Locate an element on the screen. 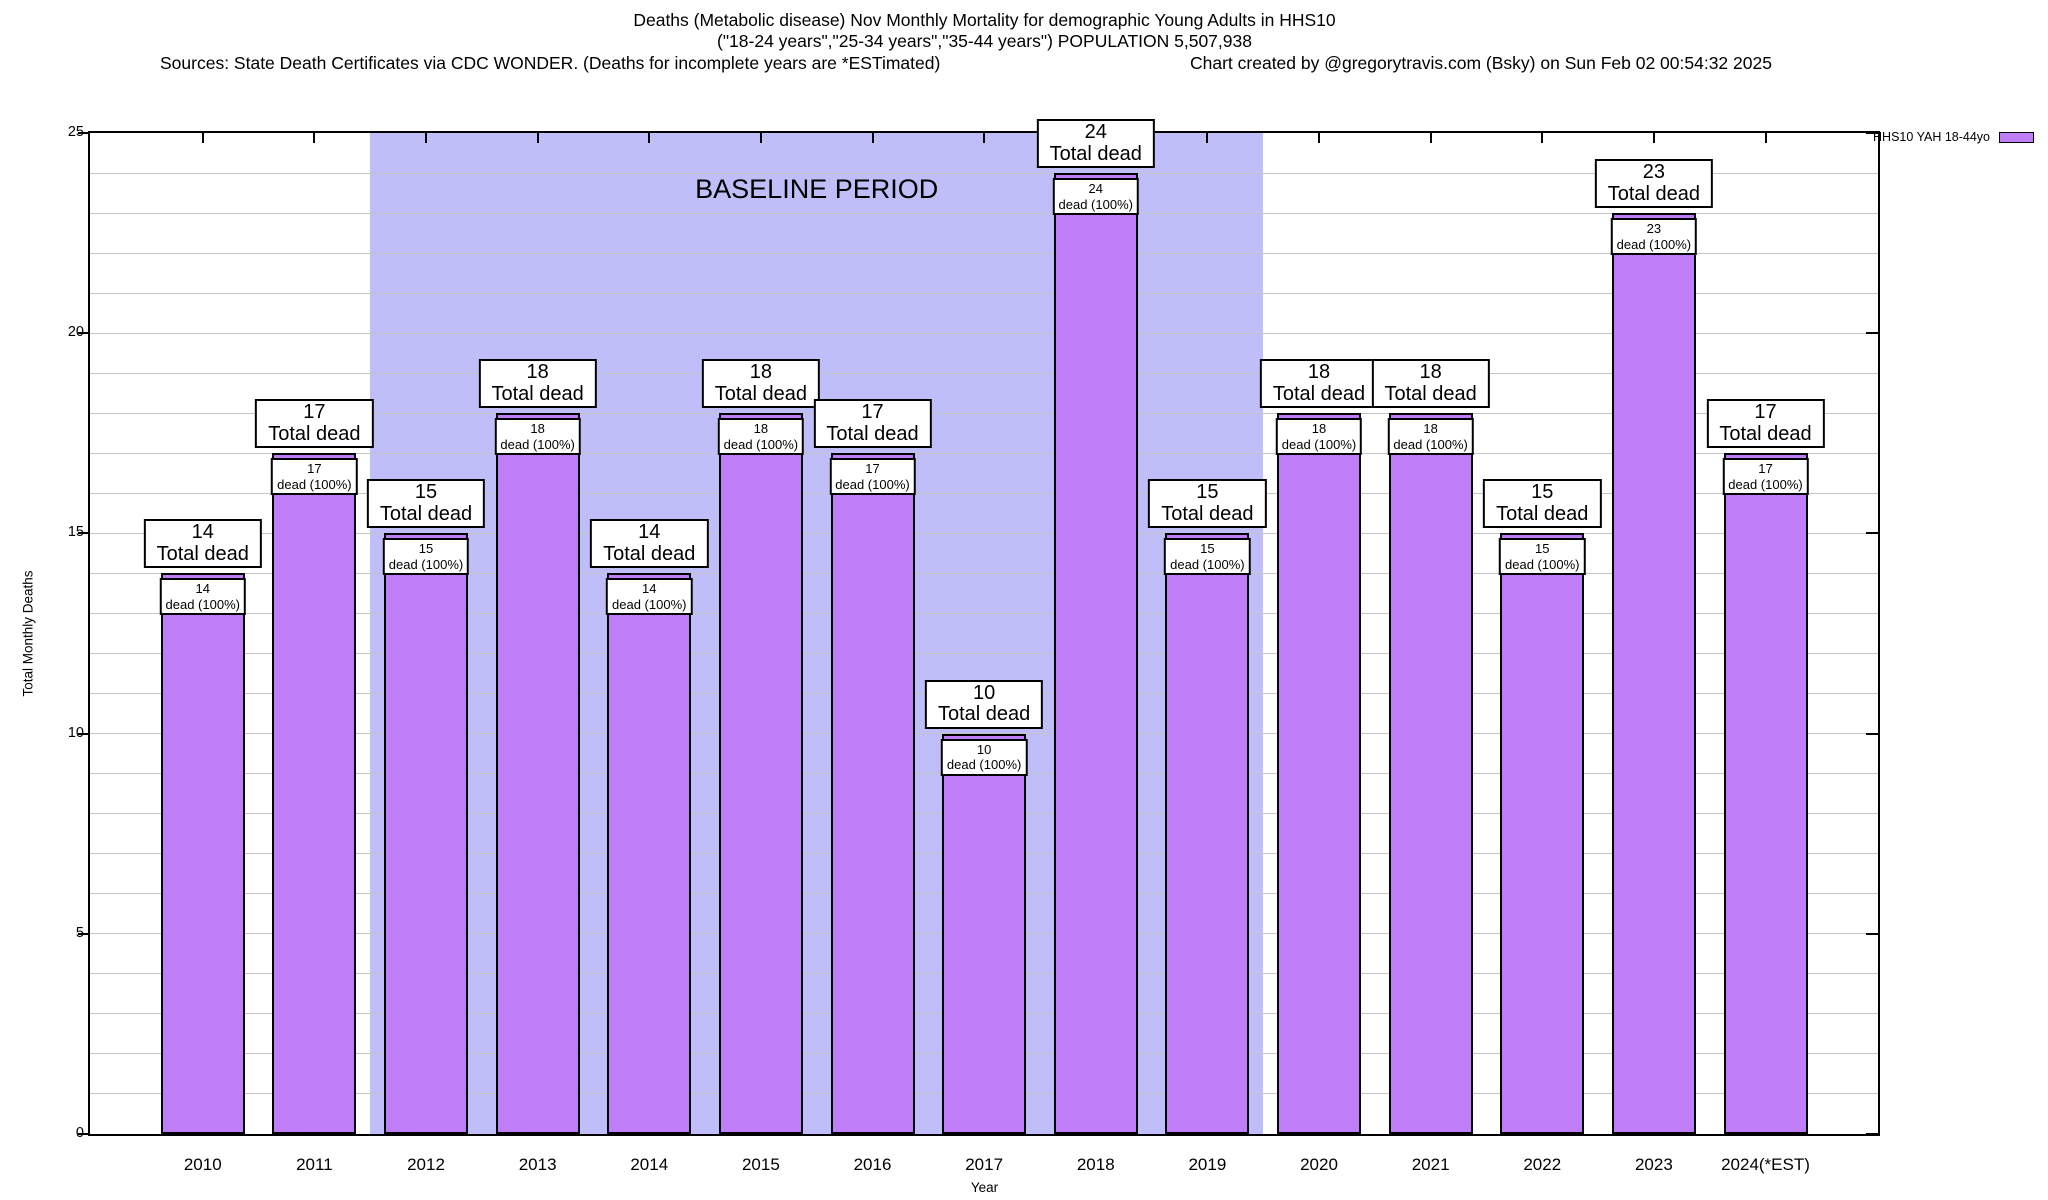 The width and height of the screenshot is (2048, 1200). y-axis-title: Total Monthly Deaths is located at coordinates (28, 633).